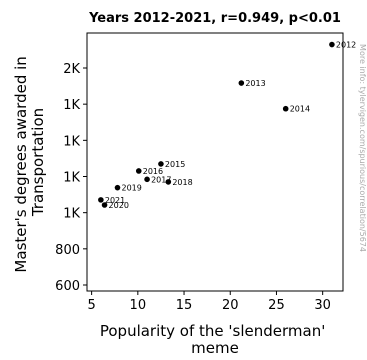  I want to click on x-axis-label-line-1: Popularity of the 'slenderman', so click(212, 331).